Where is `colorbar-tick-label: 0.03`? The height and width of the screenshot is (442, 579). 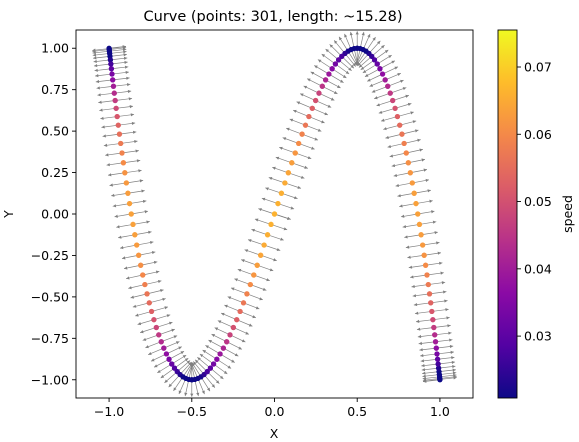
colorbar-tick-label: 0.03 is located at coordinates (538, 336).